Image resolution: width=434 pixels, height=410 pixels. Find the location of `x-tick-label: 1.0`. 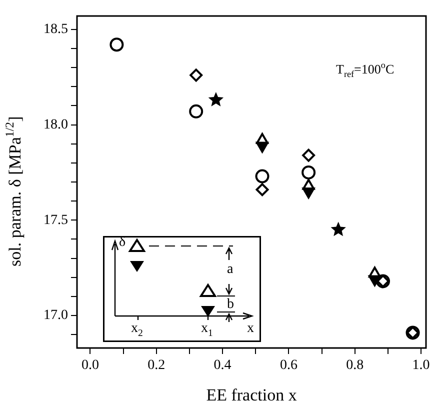

x-tick-label: 1.0 is located at coordinates (421, 366).